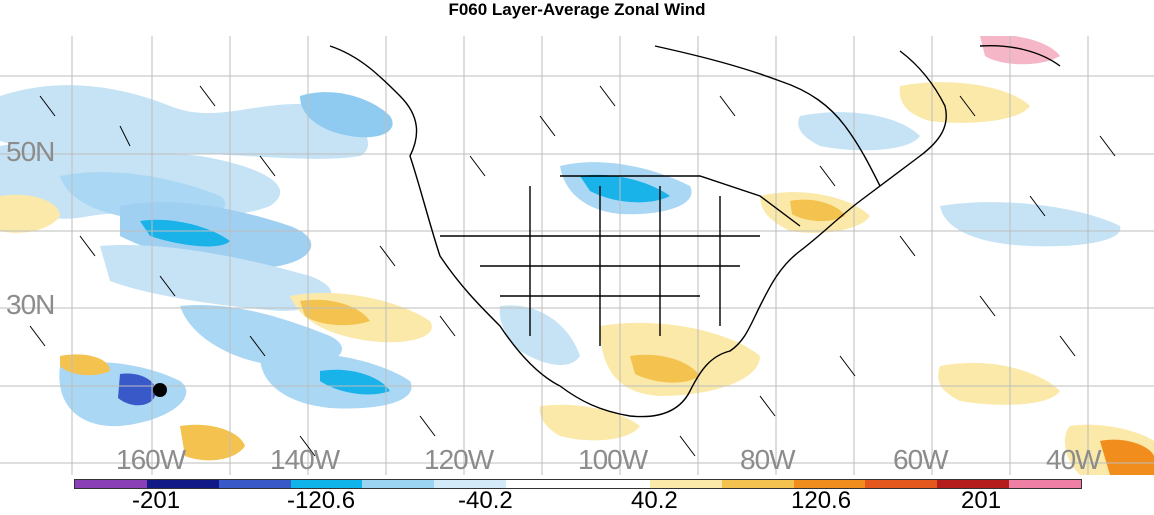 The height and width of the screenshot is (515, 1154). Describe the element at coordinates (321, 500) in the screenshot. I see `colorbar-label: -120.6` at that location.